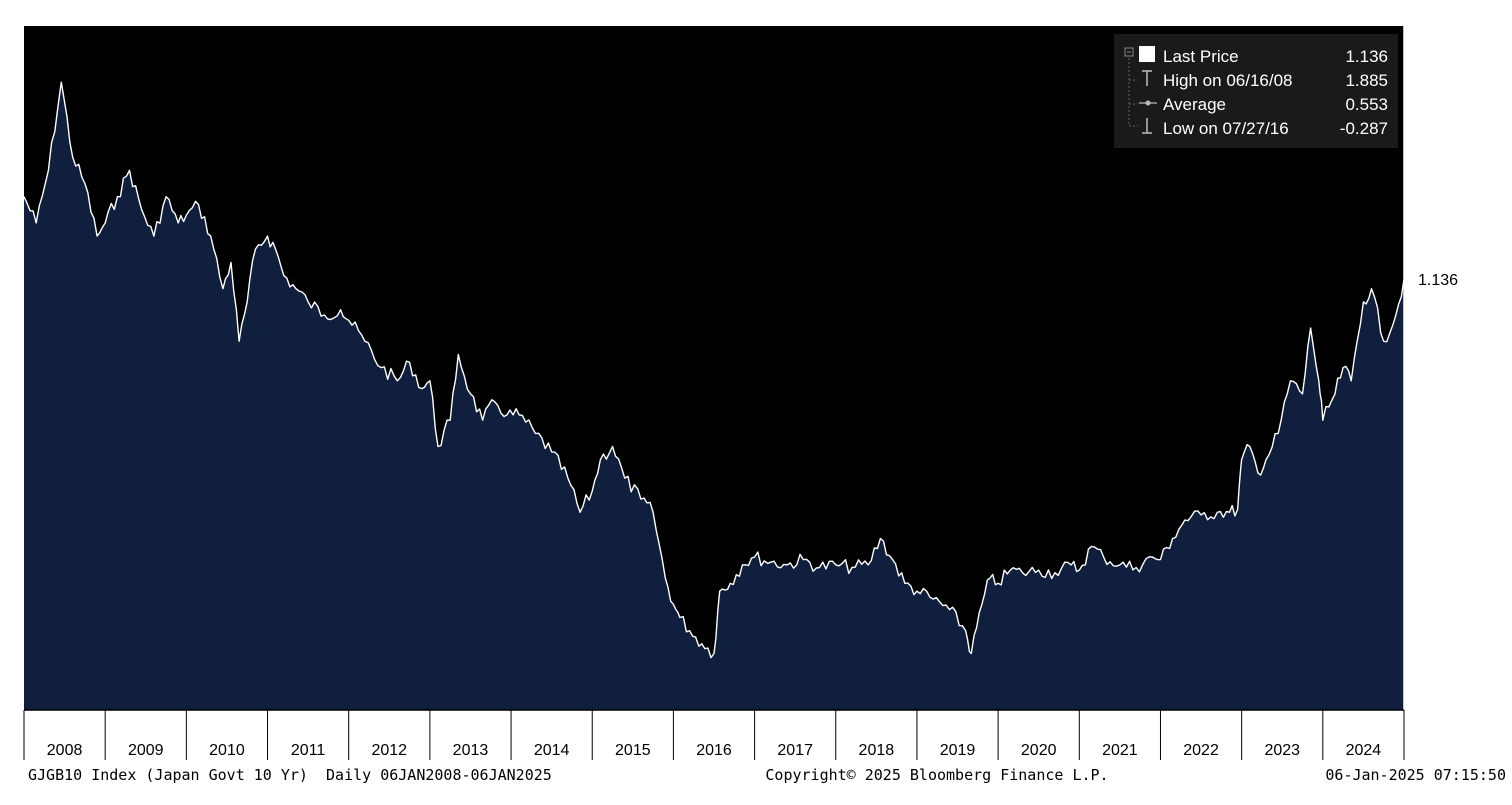 The height and width of the screenshot is (805, 1512). What do you see at coordinates (1364, 750) in the screenshot?
I see `x-tick-label: 2024` at bounding box center [1364, 750].